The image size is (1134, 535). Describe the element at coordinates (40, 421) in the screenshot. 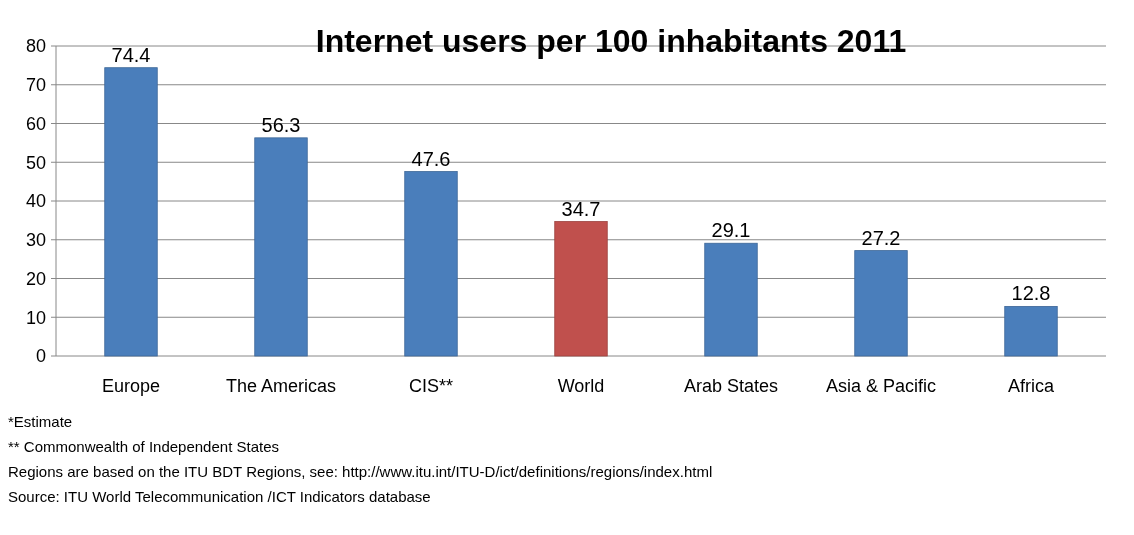

I see `text: *Estimate` at that location.